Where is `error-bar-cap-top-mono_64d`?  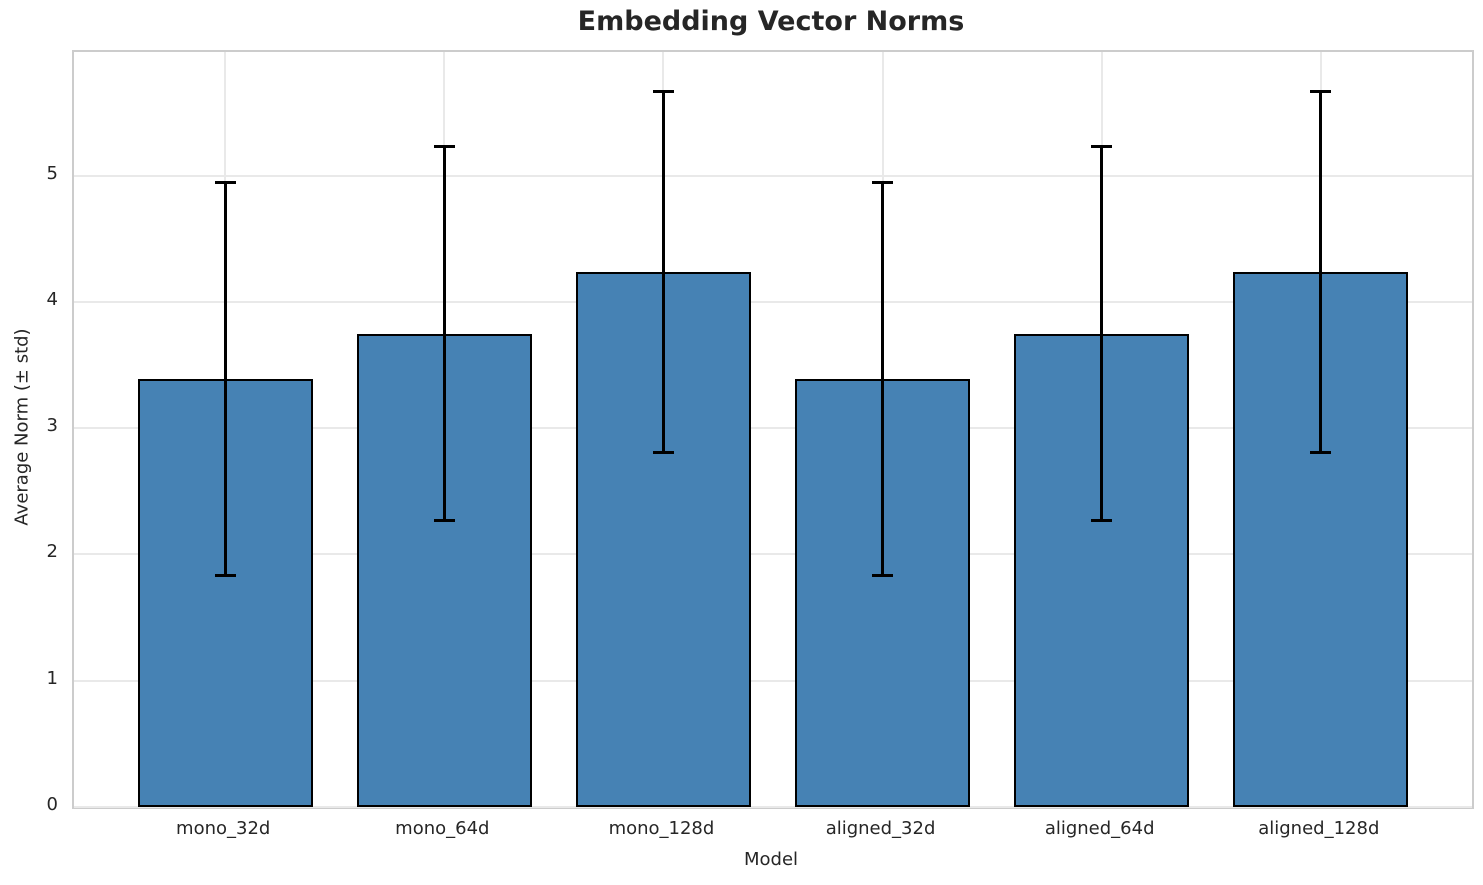
error-bar-cap-top-mono_64d is located at coordinates (444, 147).